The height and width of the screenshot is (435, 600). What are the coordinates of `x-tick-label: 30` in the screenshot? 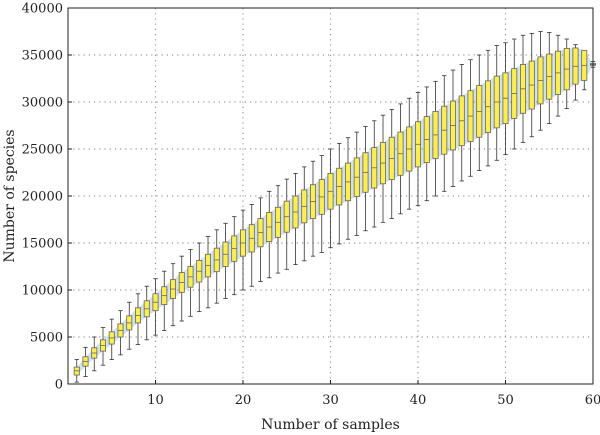 It's located at (330, 400).